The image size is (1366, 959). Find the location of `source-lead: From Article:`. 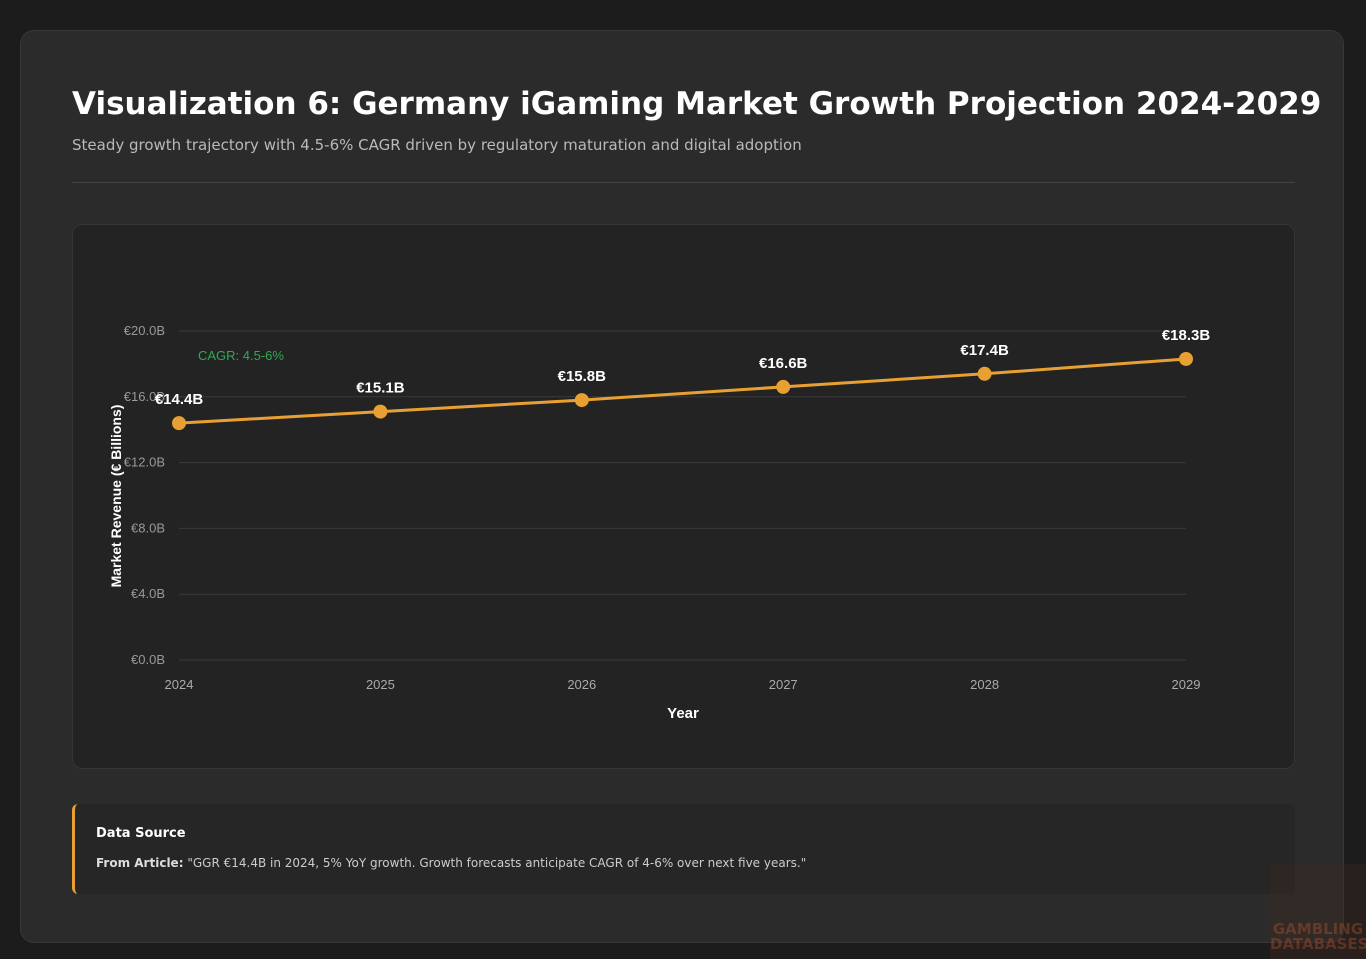

source-lead: From Article: is located at coordinates (140, 863).